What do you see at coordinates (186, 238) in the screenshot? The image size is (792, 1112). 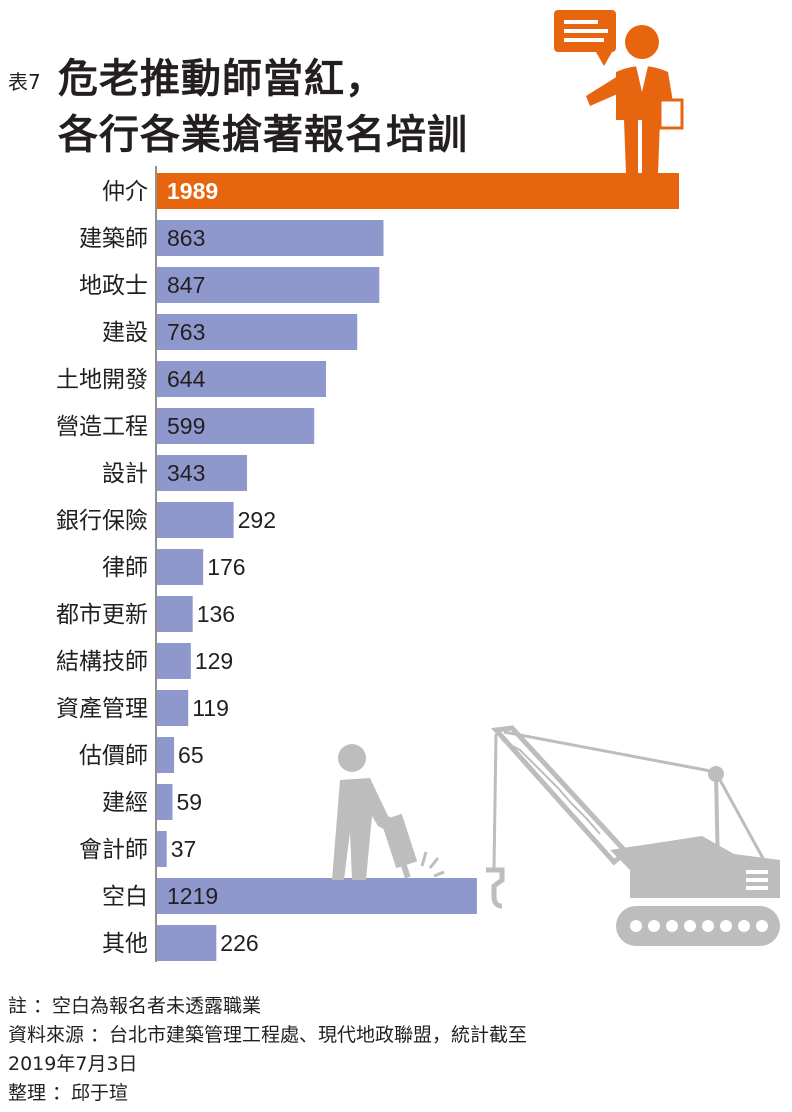 I see `value-label-1: 863` at bounding box center [186, 238].